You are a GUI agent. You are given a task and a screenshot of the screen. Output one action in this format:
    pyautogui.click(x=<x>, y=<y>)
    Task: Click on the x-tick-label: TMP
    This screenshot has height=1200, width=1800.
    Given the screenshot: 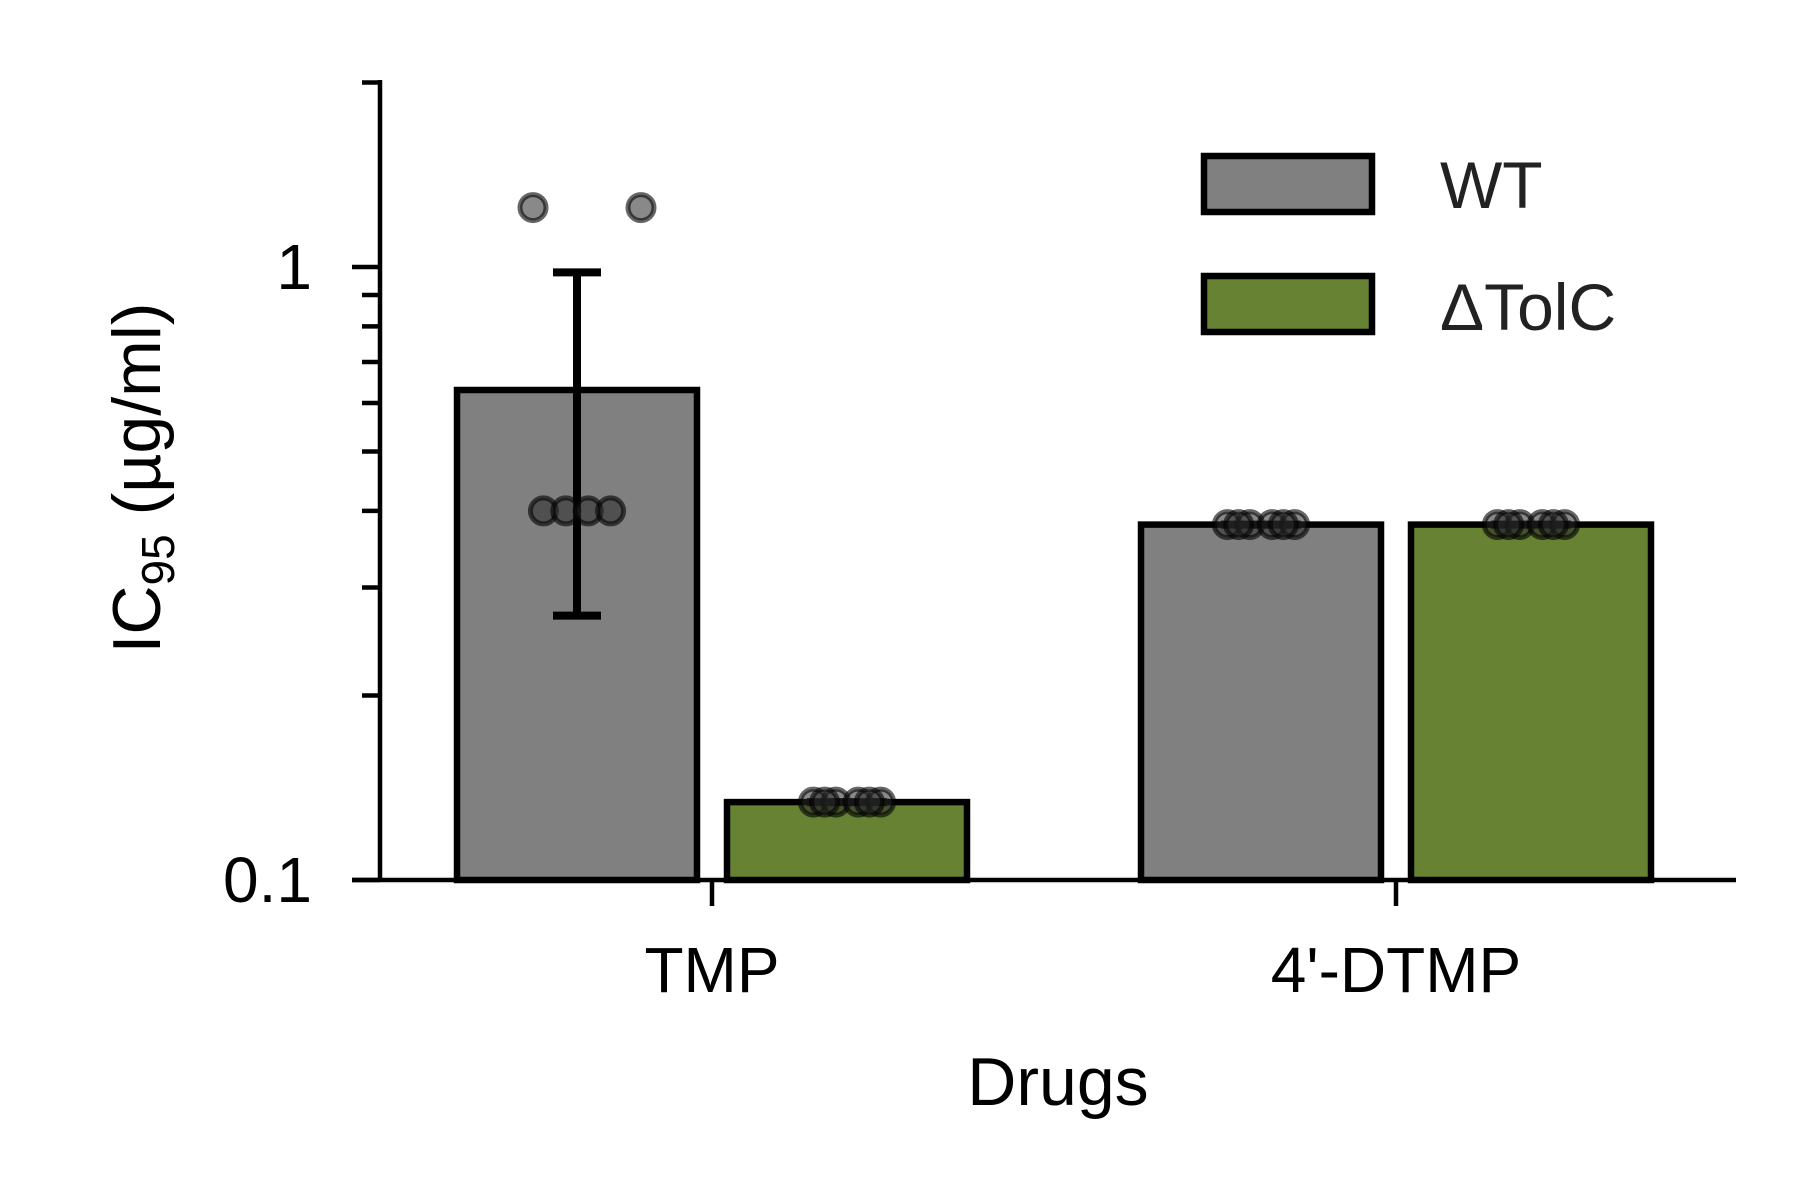 What is the action you would take?
    pyautogui.click(x=711, y=970)
    